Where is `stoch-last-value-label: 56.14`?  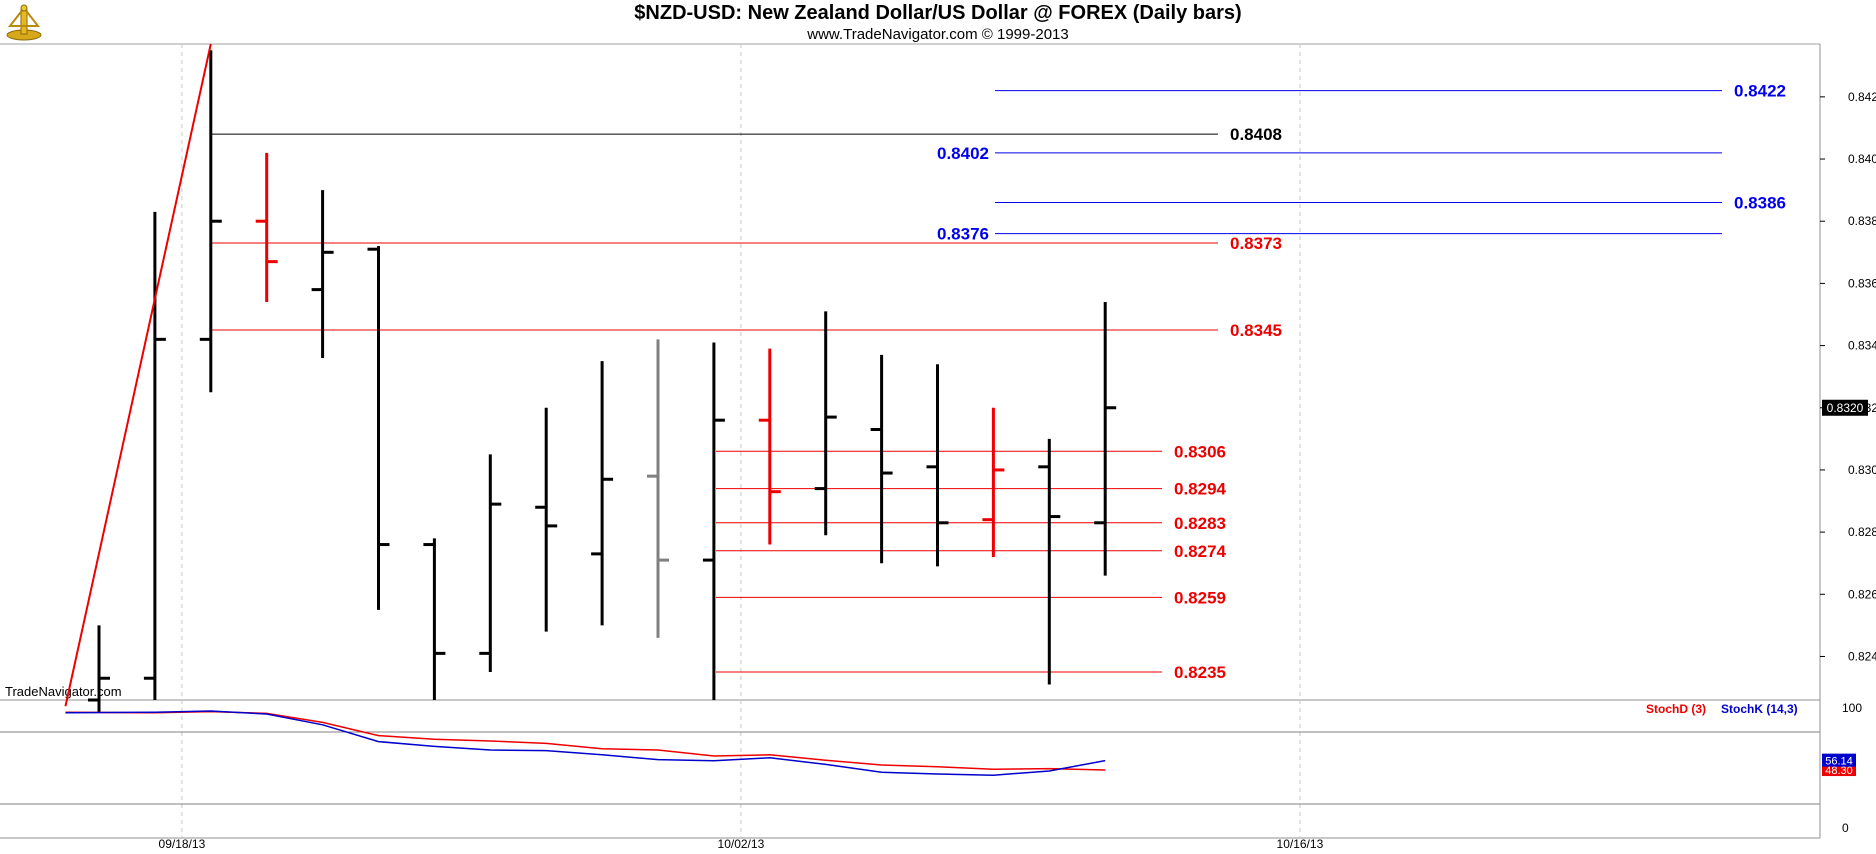 stoch-last-value-label: 56.14 is located at coordinates (1839, 762).